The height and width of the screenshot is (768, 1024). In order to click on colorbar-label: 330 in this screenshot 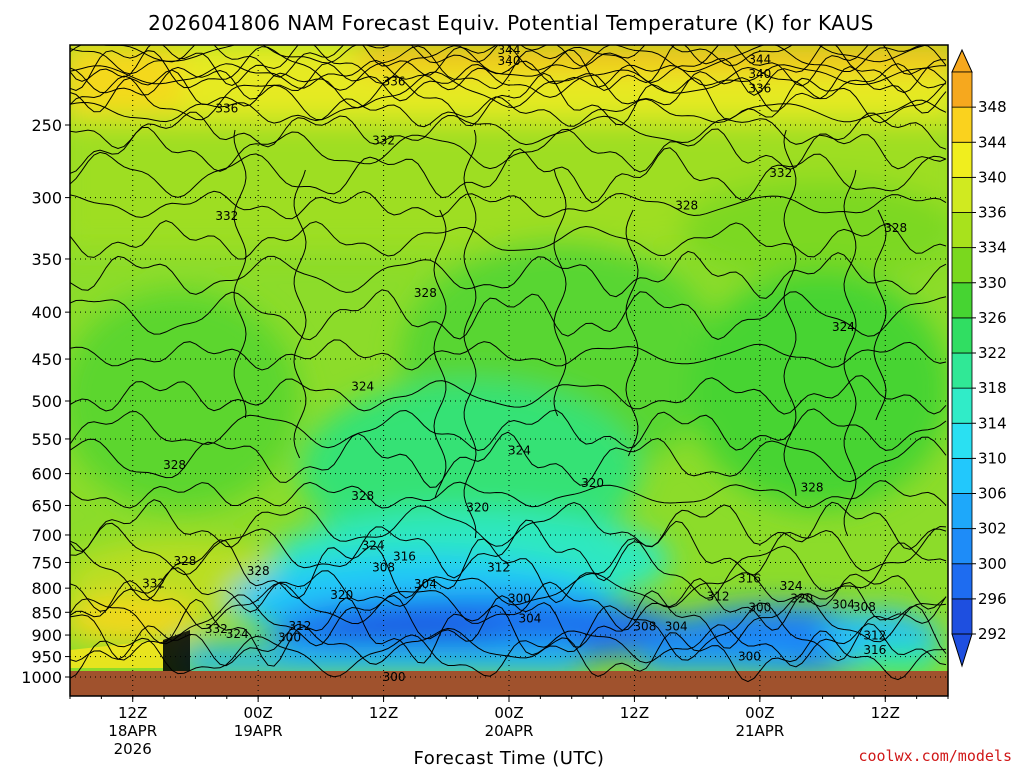, I will do `click(992, 283)`.